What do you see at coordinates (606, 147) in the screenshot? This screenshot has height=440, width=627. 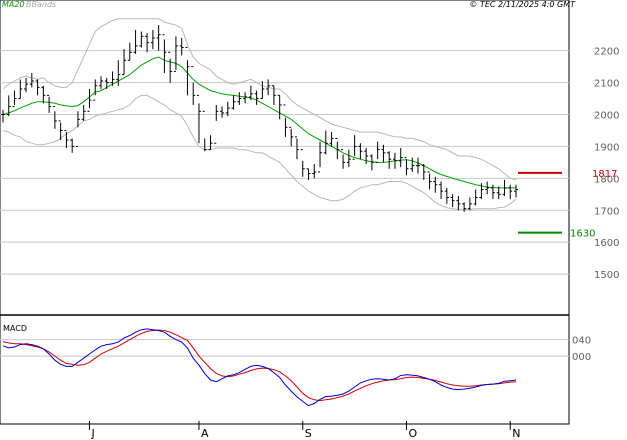 I see `price-tick-label-1900: 1900` at bounding box center [606, 147].